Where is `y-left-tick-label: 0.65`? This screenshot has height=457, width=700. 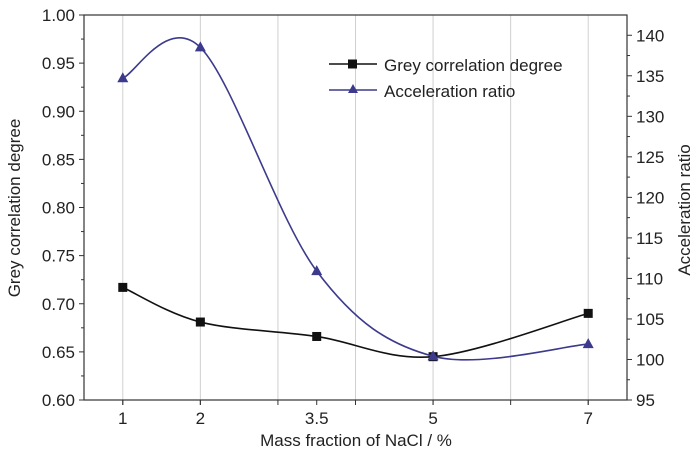 y-left-tick-label: 0.65 is located at coordinates (58, 352).